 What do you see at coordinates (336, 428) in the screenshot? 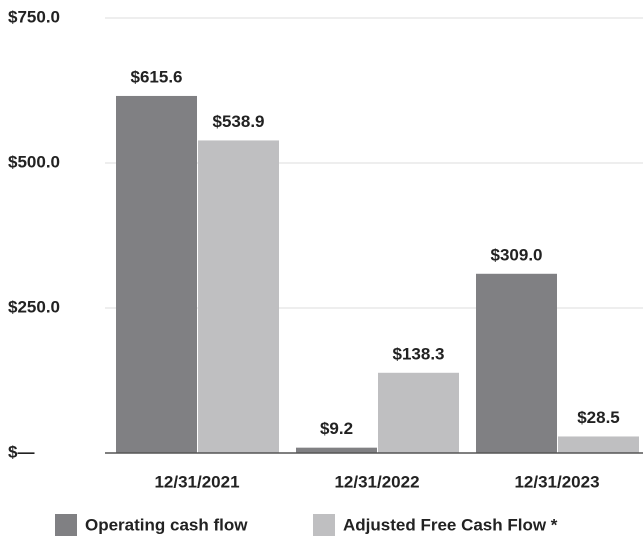
I see `value-label: $9.2` at bounding box center [336, 428].